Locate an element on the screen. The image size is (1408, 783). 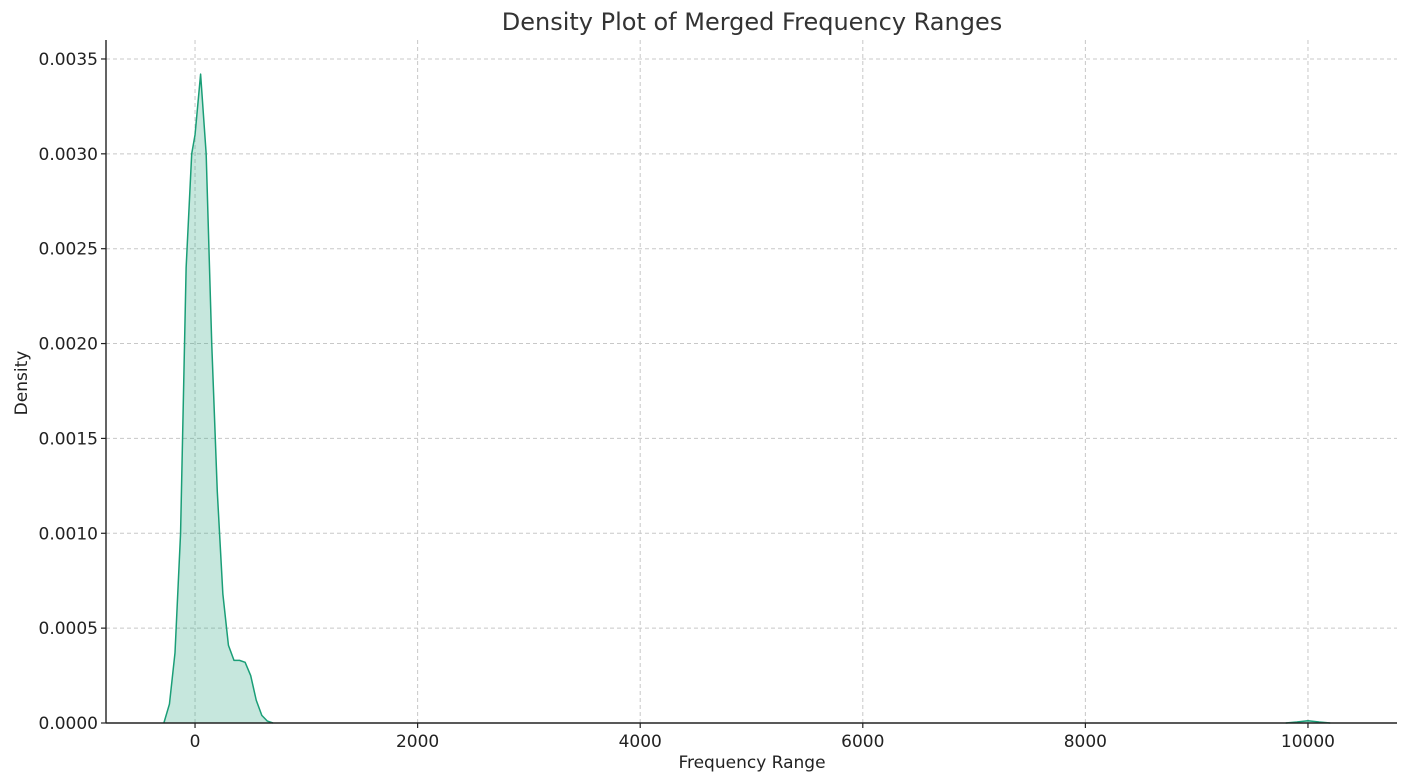
x-axis-label: Frequency Range is located at coordinates (751, 763).